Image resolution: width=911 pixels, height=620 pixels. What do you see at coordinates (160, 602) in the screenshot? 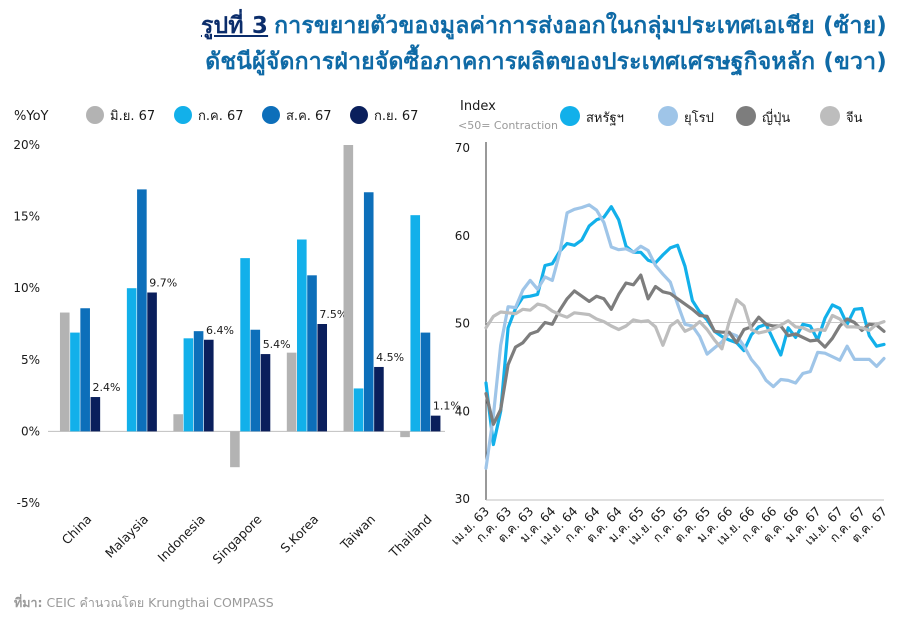
I see `source-text: CEIC คำนวณโดย Krungthai COMPASS` at bounding box center [160, 602].